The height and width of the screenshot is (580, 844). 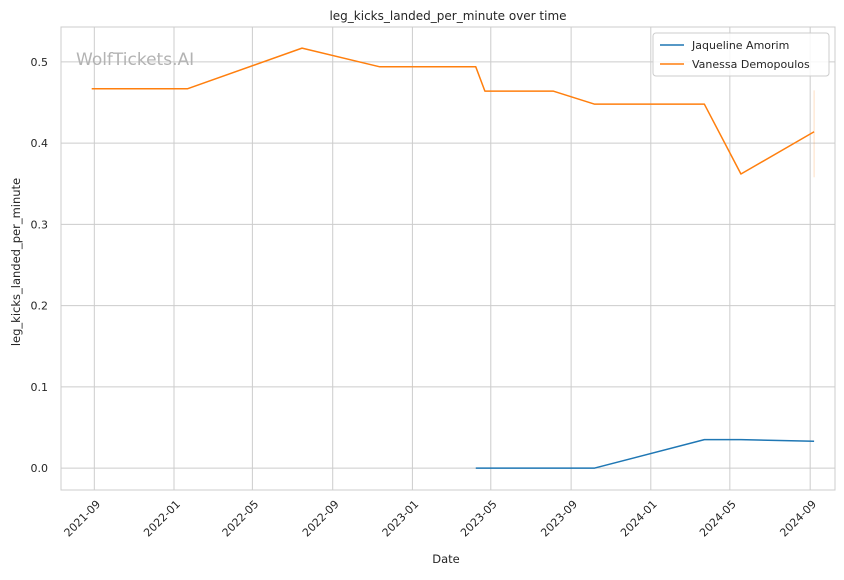 I want to click on legend-label-jaqueline-amorim: Jaqueline Amorim, so click(x=740, y=45).